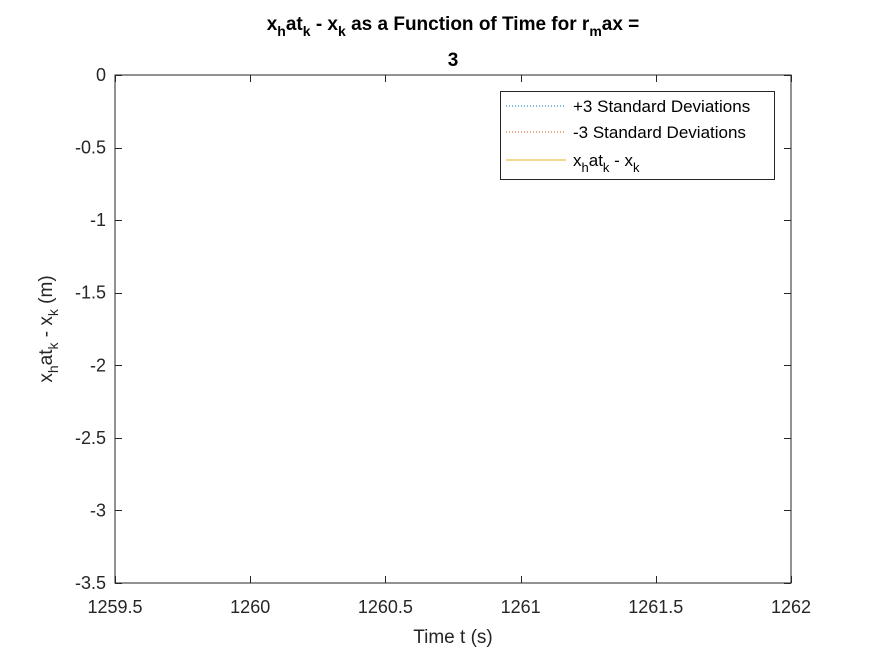  What do you see at coordinates (98, 510) in the screenshot?
I see `y-tick-label: -3` at bounding box center [98, 510].